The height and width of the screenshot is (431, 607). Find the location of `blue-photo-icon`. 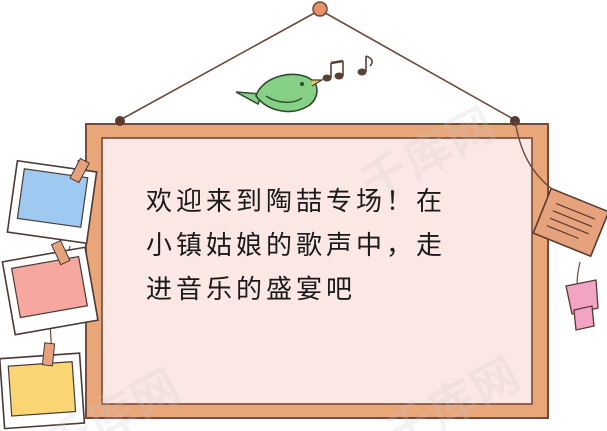

blue-photo-icon is located at coordinates (52, 201).